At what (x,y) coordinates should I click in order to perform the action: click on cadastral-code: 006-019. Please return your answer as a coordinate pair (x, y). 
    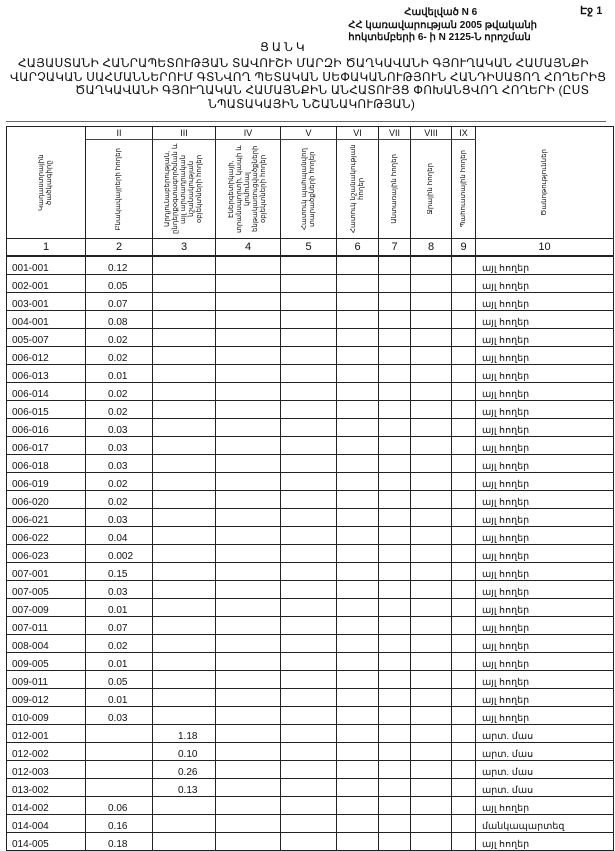
    Looking at the image, I should click on (46, 481).